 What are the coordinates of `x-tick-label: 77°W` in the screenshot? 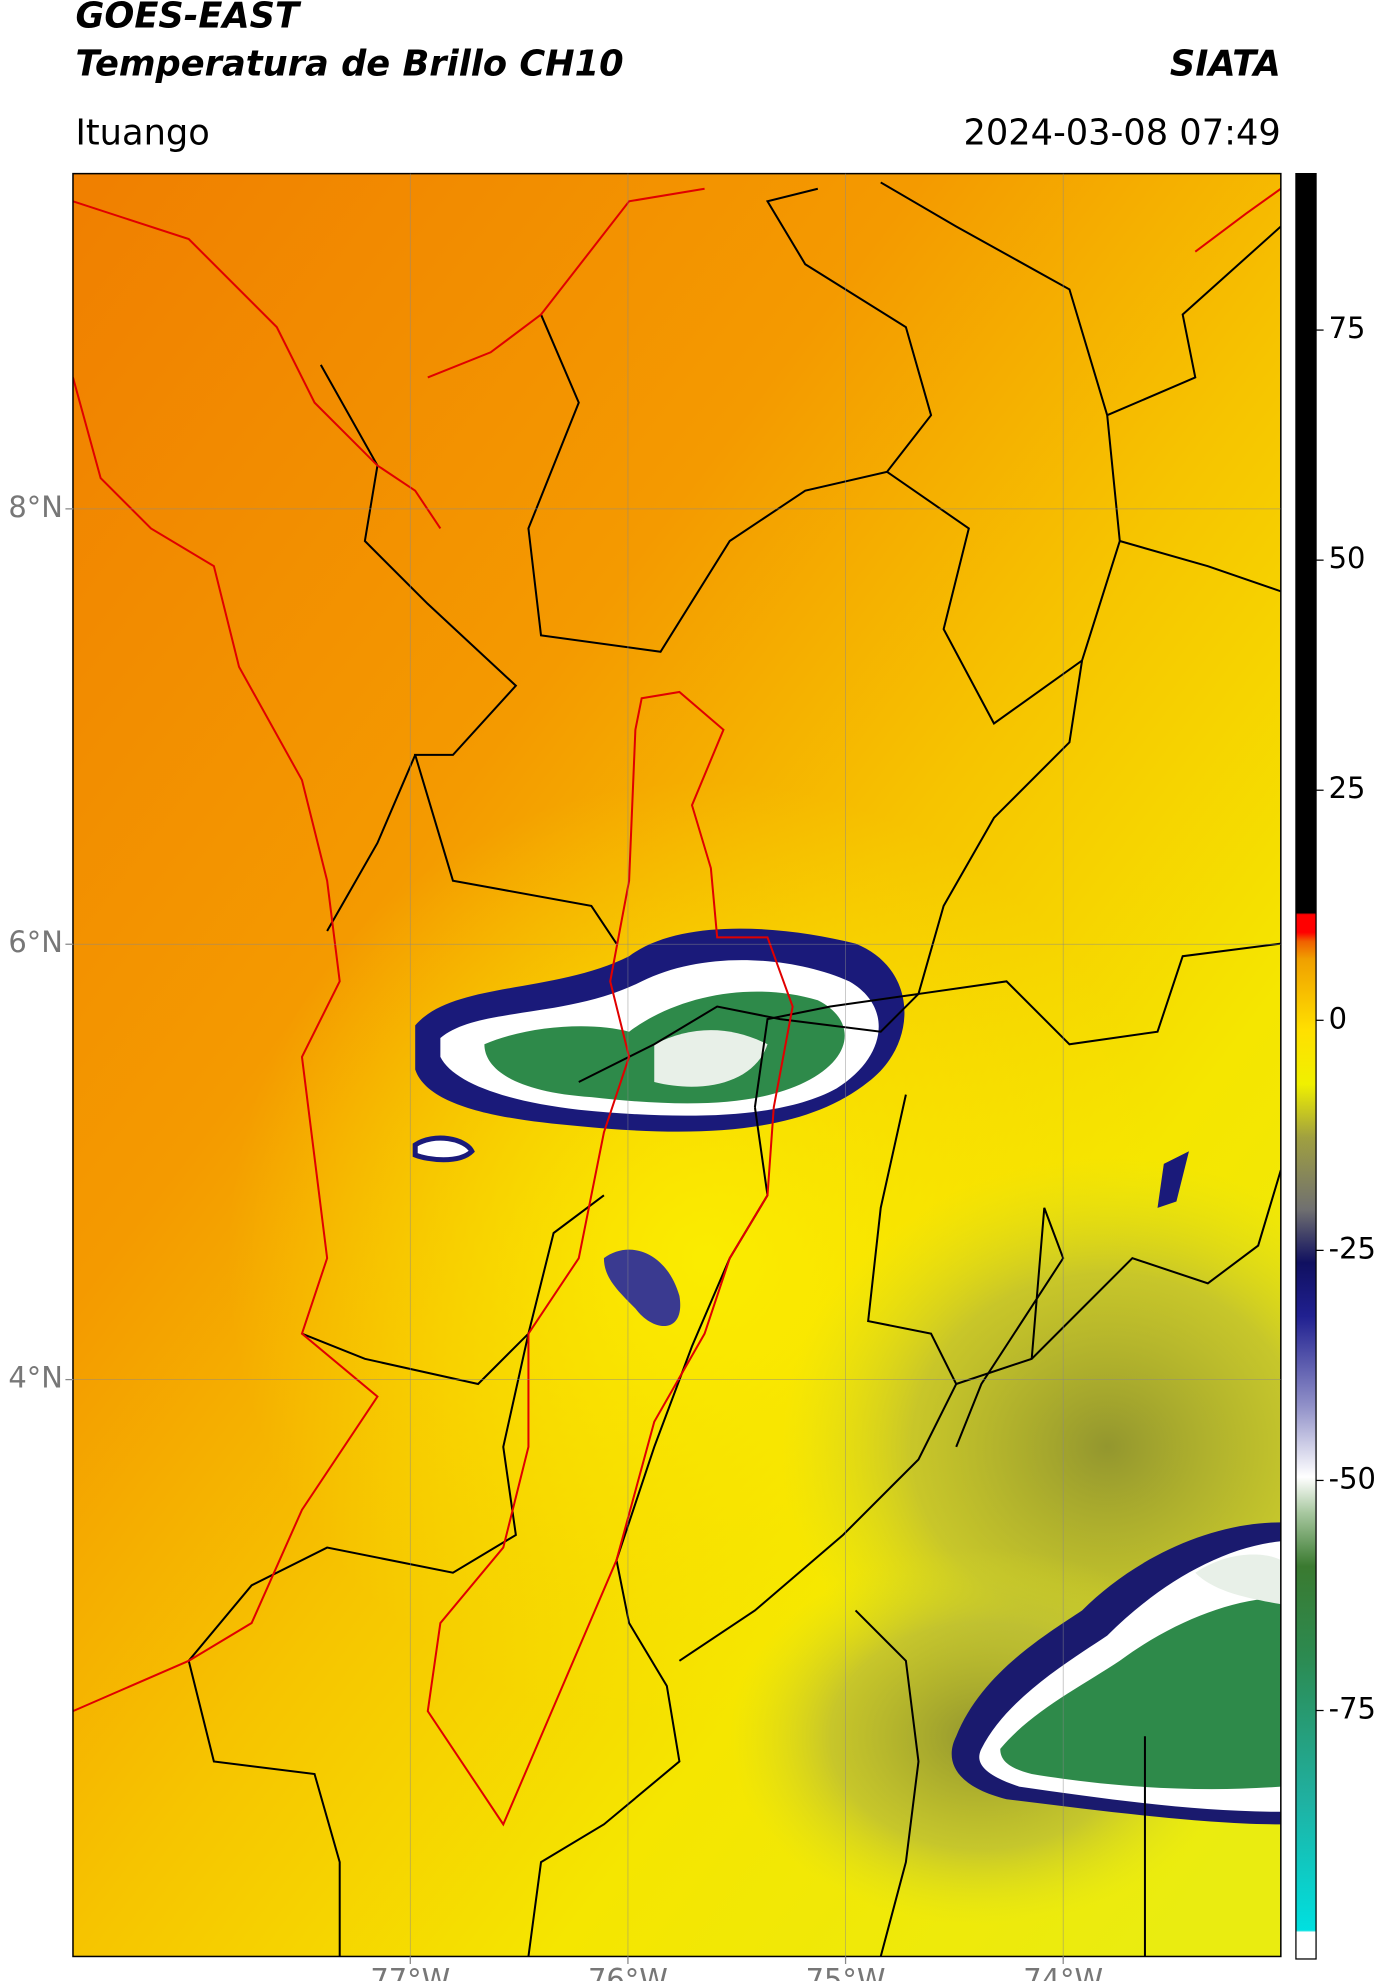 It's located at (410, 1972).